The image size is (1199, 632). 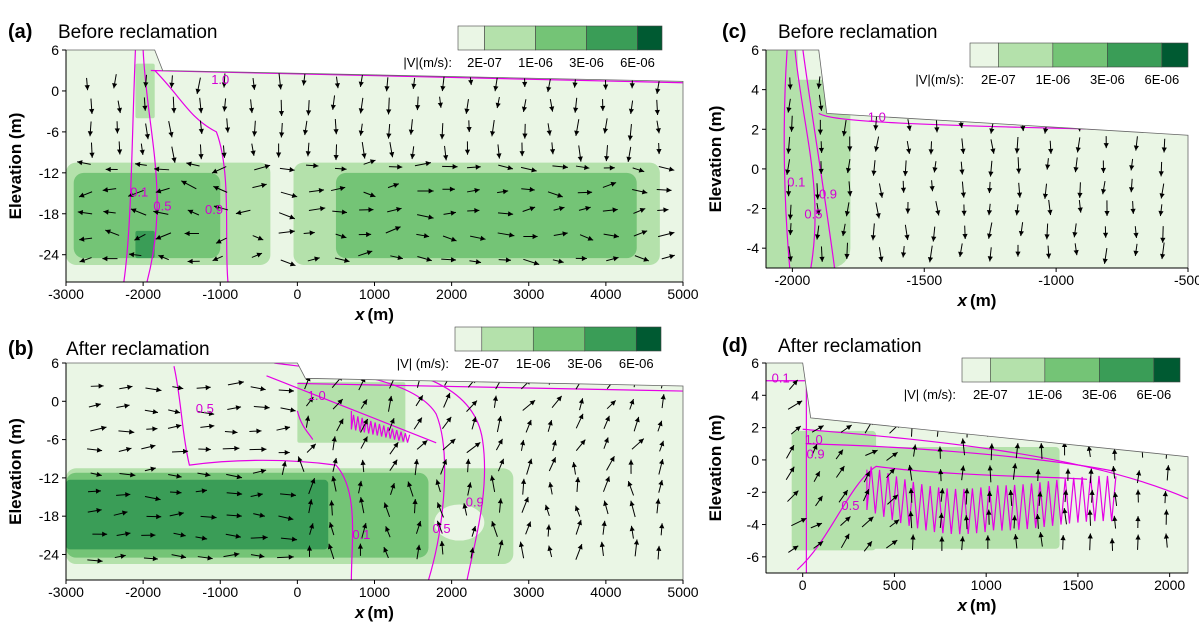 I want to click on x-tick-label: 2000, so click(x=451, y=592).